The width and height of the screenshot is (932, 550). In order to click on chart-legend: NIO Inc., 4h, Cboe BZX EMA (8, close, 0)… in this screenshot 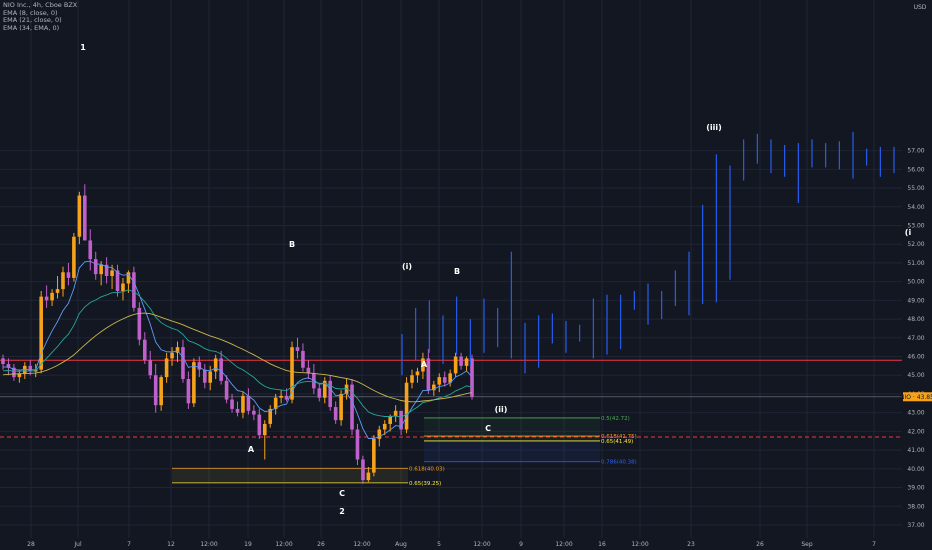, I will do `click(40, 16)`.